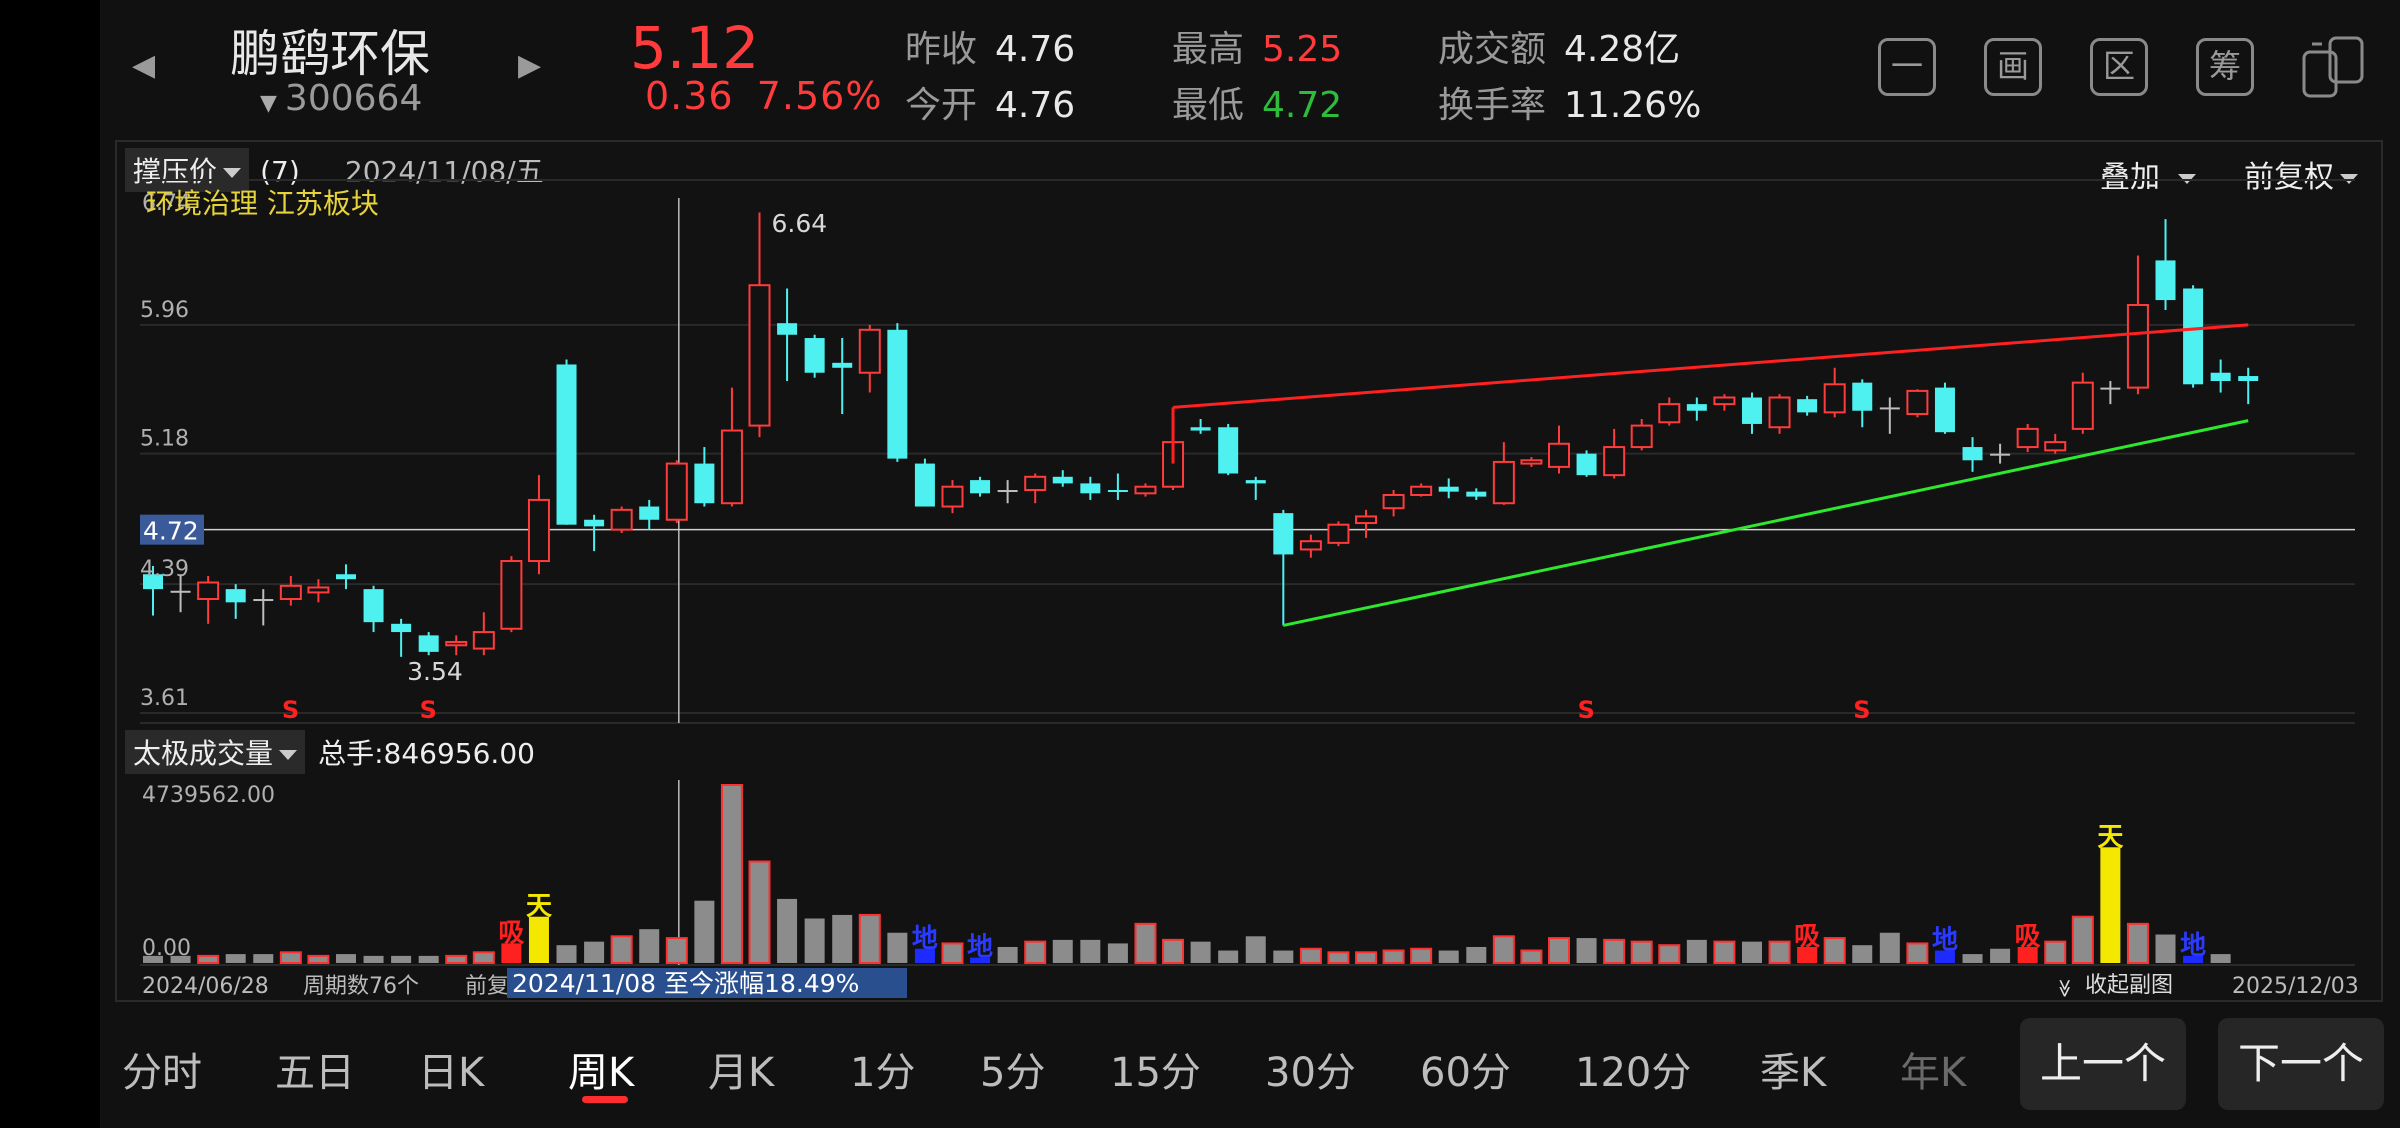  I want to click on draw-line-button: 一, so click(1907, 67).